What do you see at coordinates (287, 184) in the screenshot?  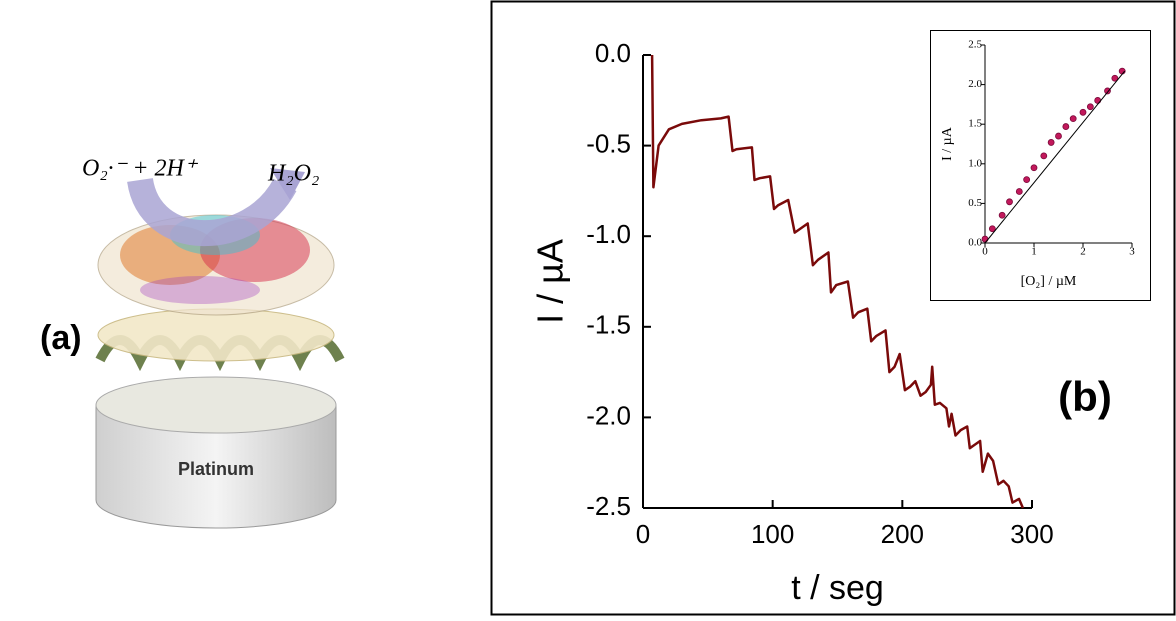 I see `arrow-head` at bounding box center [287, 184].